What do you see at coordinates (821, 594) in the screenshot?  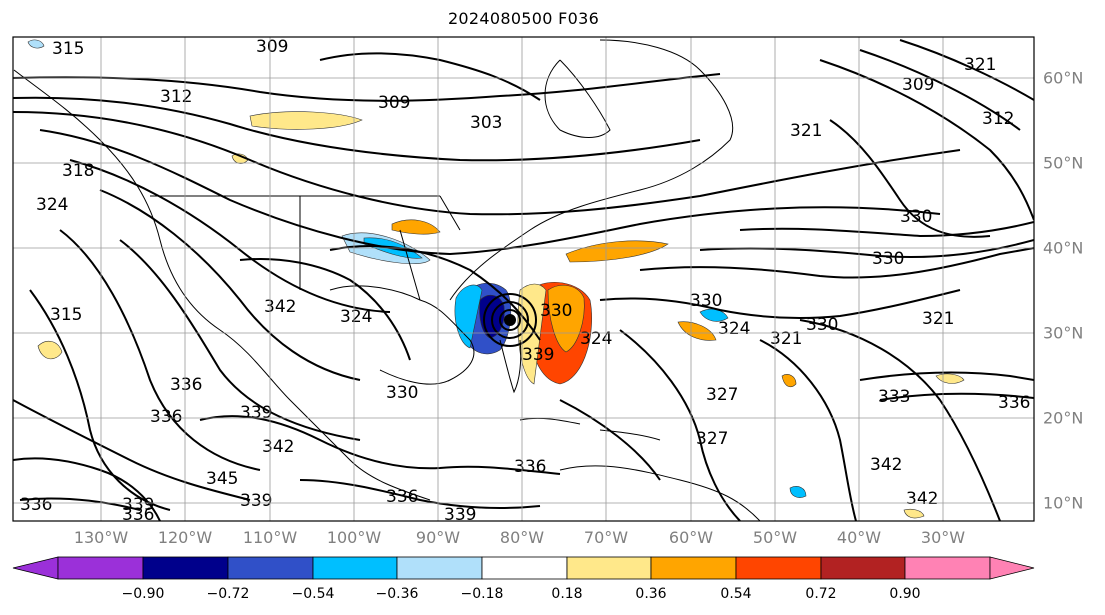 I see `colorbar-tick-label: 0.72` at bounding box center [821, 594].